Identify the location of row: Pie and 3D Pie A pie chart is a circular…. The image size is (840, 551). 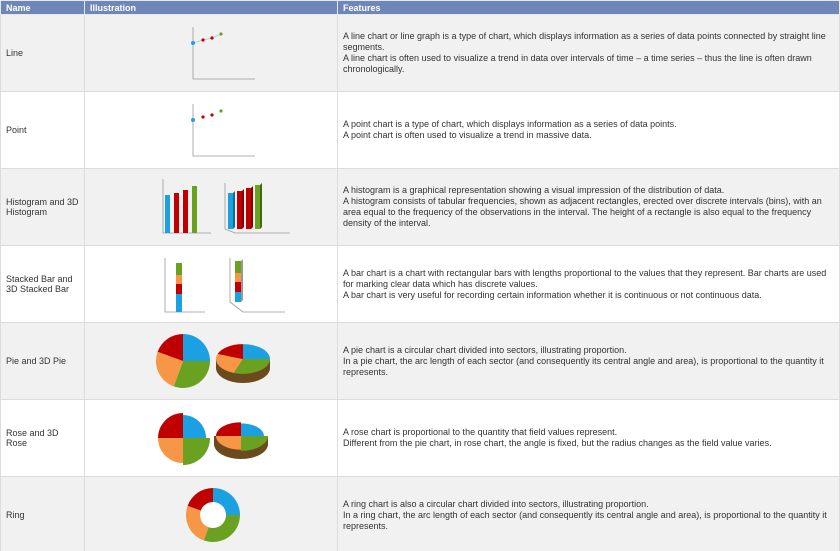
(420, 361).